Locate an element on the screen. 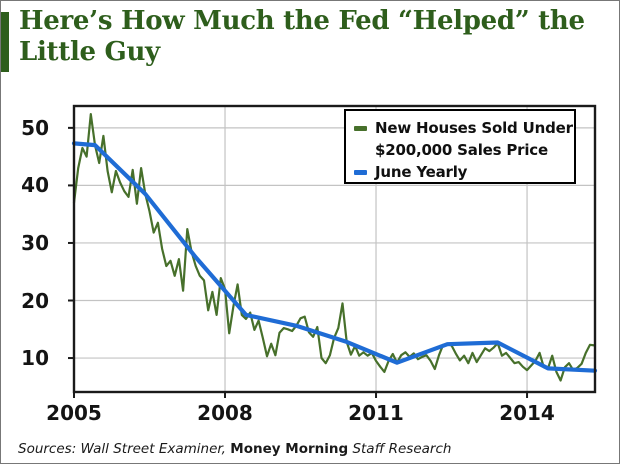 Image resolution: width=620 pixels, height=464 pixels. legend-houses-label-line1: New Houses Sold Under is located at coordinates (474, 128).